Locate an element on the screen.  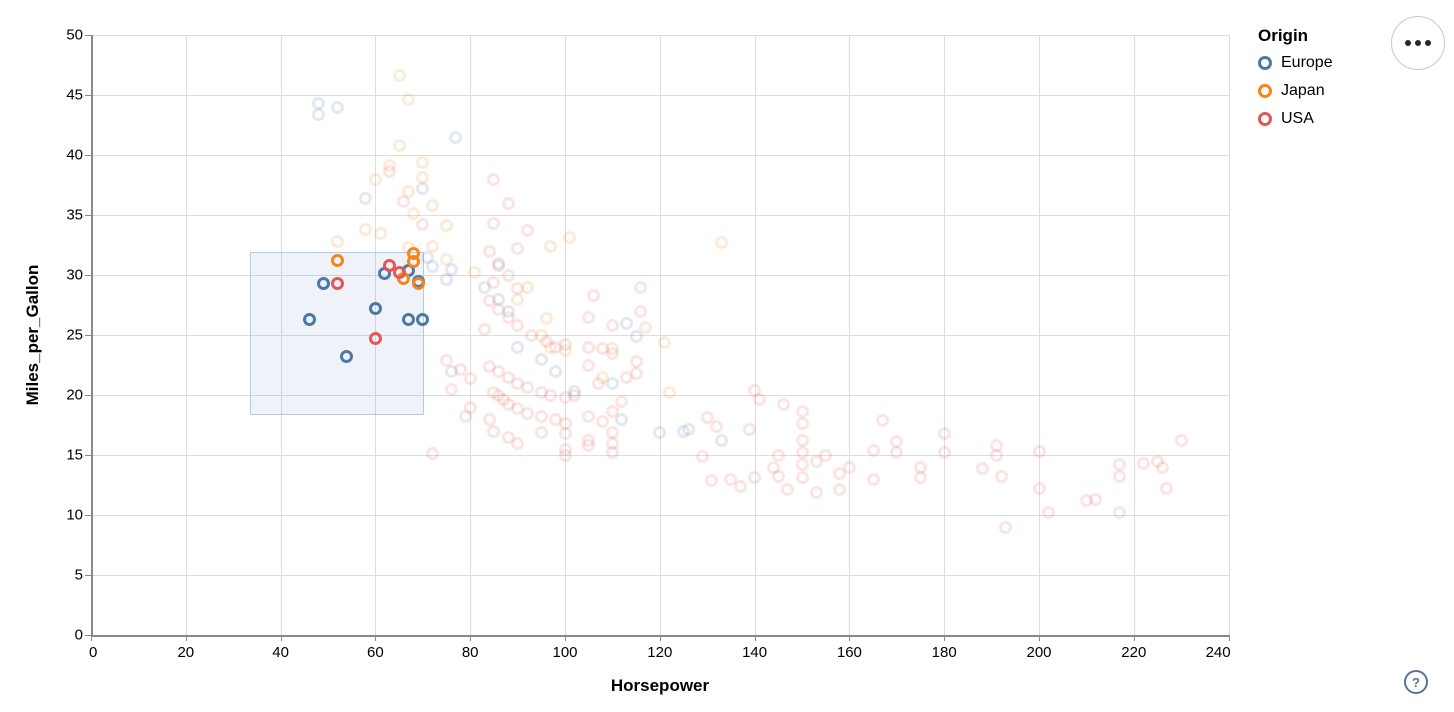
x-axis-tick-label: 40 is located at coordinates (280, 652).